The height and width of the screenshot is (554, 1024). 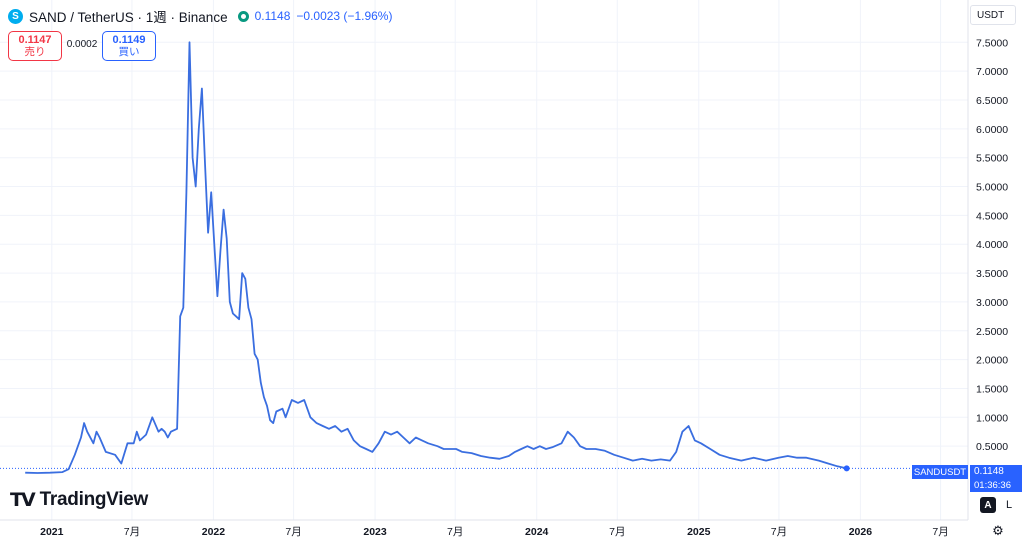 I want to click on price-tick-label: 4.5000, so click(x=992, y=216).